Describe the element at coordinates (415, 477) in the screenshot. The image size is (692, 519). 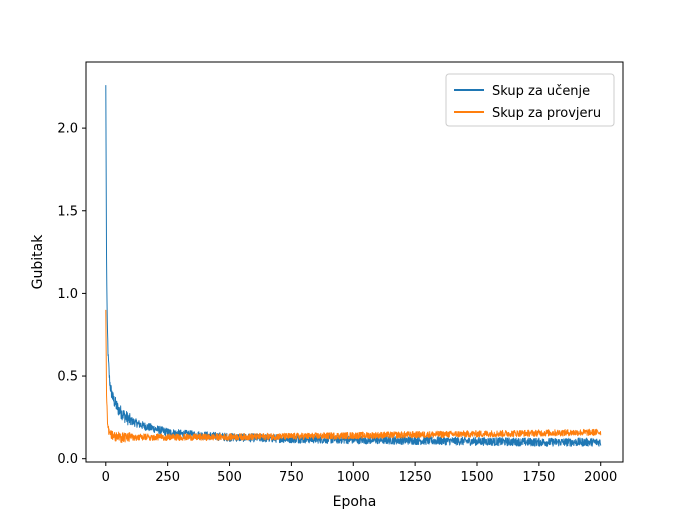
I see `x-tick-label: 1250` at that location.